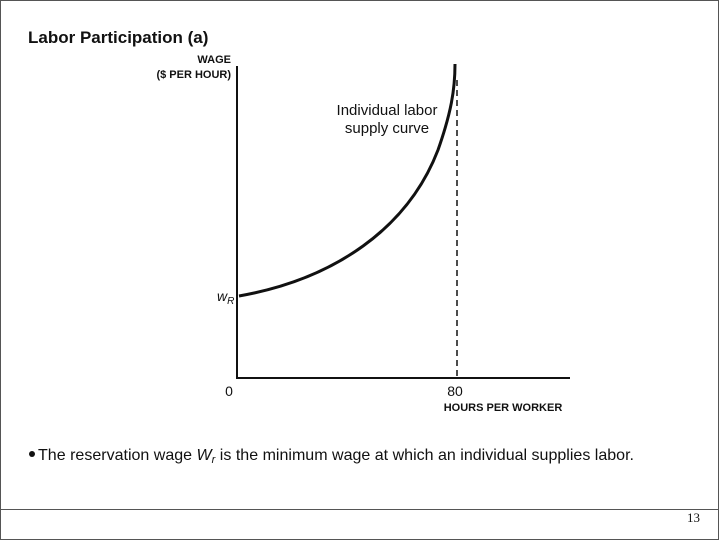 The width and height of the screenshot is (720, 540). What do you see at coordinates (503, 408) in the screenshot?
I see `x-axis-label: HOURS PER WORKER` at bounding box center [503, 408].